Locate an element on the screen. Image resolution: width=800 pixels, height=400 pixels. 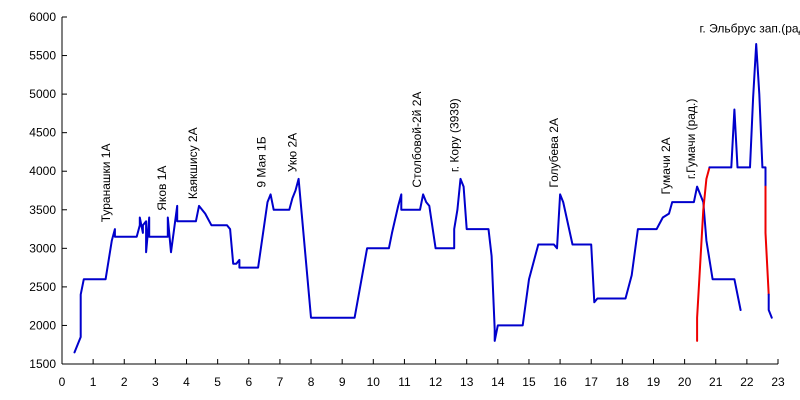
peak-label: Гумачи 2А is located at coordinates (666, 165).